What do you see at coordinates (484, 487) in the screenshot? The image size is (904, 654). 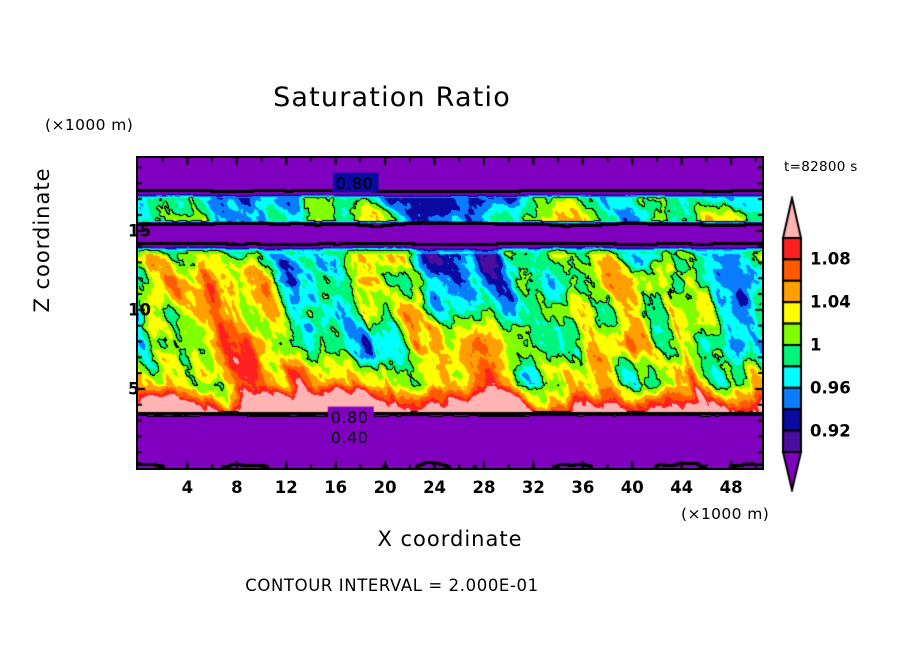 I see `x-tick-label: 28` at bounding box center [484, 487].